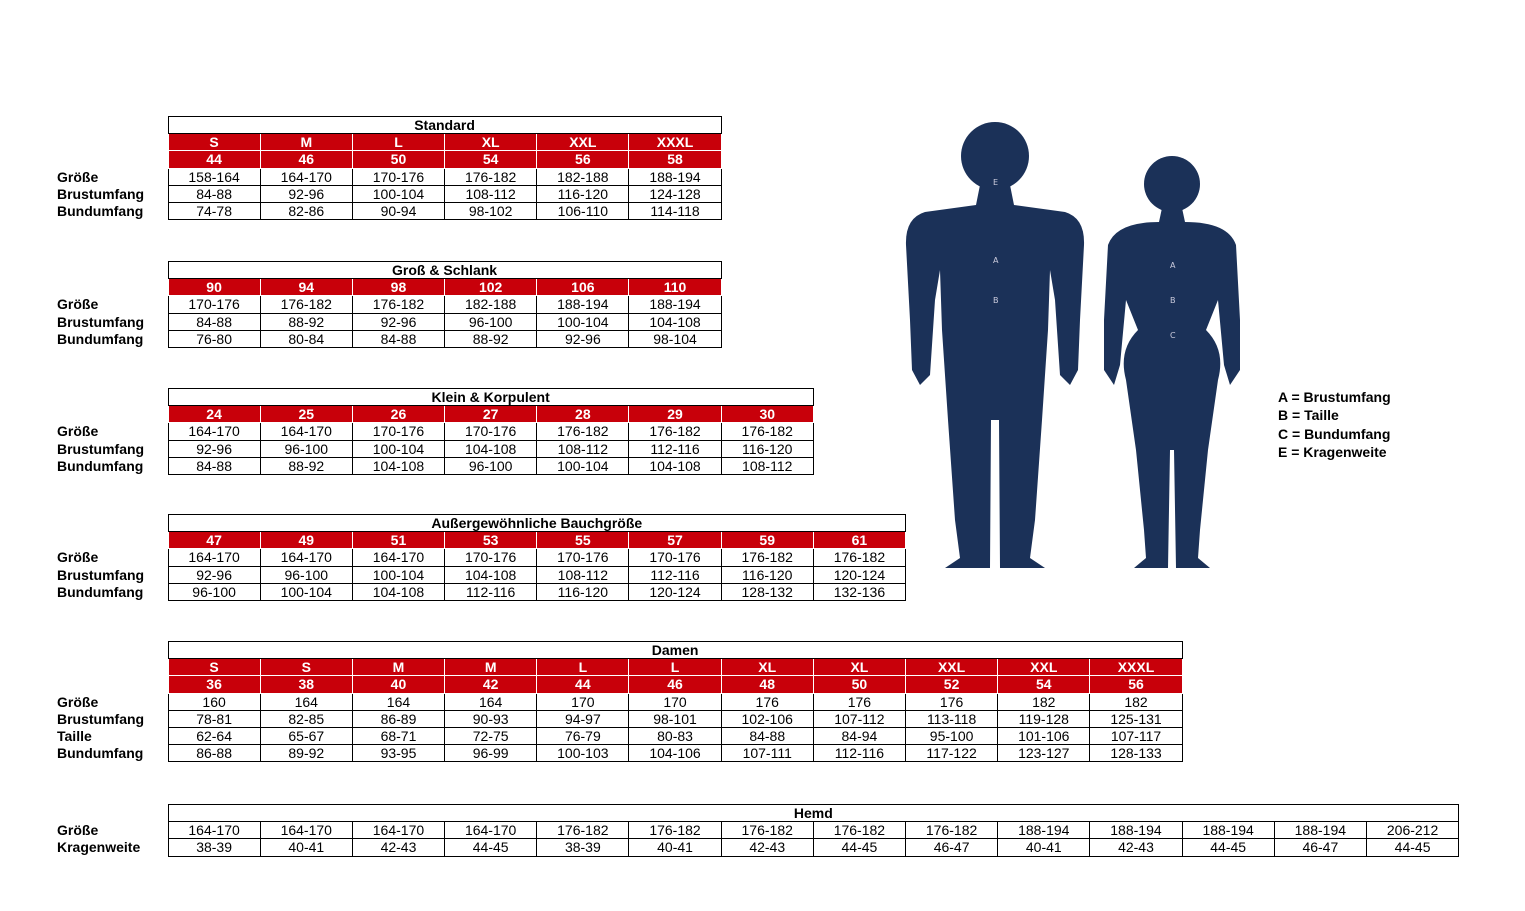 The height and width of the screenshot is (911, 1525). Describe the element at coordinates (1044, 736) in the screenshot. I see `cell: 101-106` at that location.